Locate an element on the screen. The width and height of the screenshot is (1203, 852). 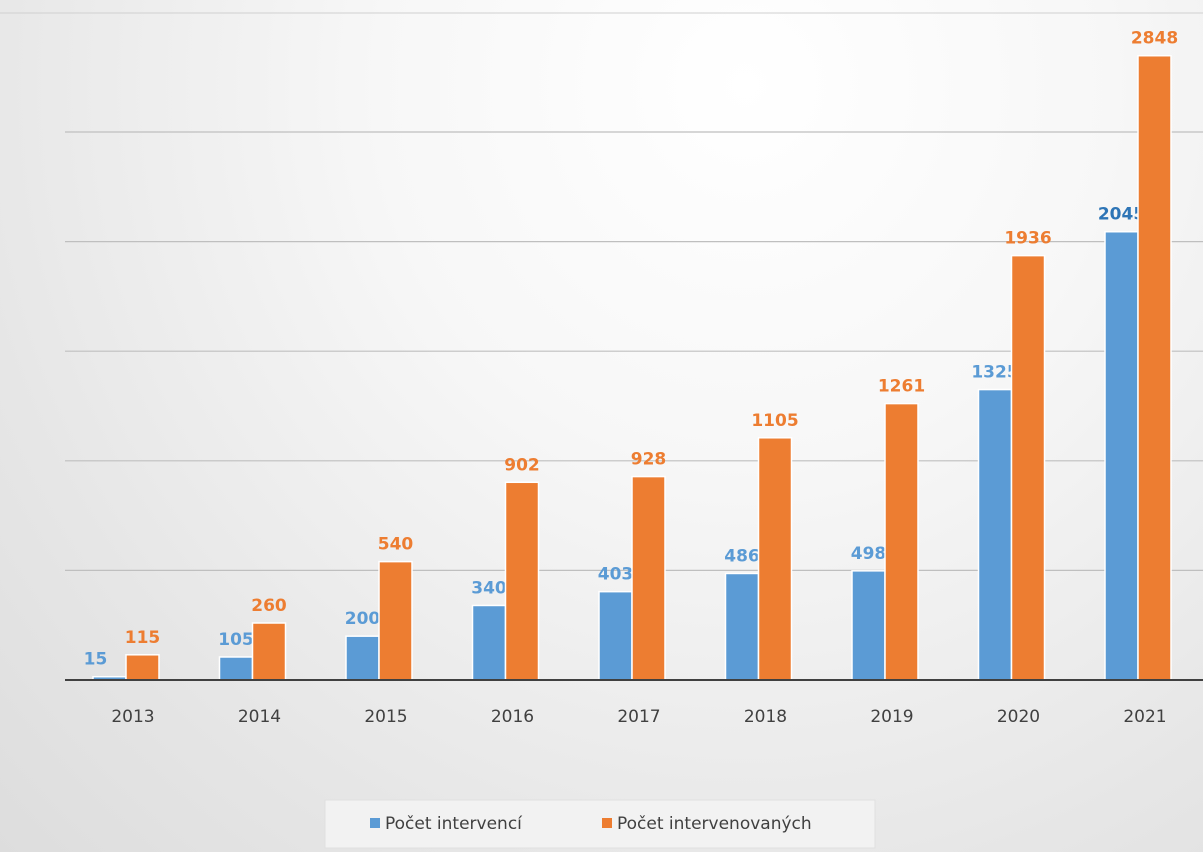
x-tick-label: 2020 is located at coordinates (1018, 717).